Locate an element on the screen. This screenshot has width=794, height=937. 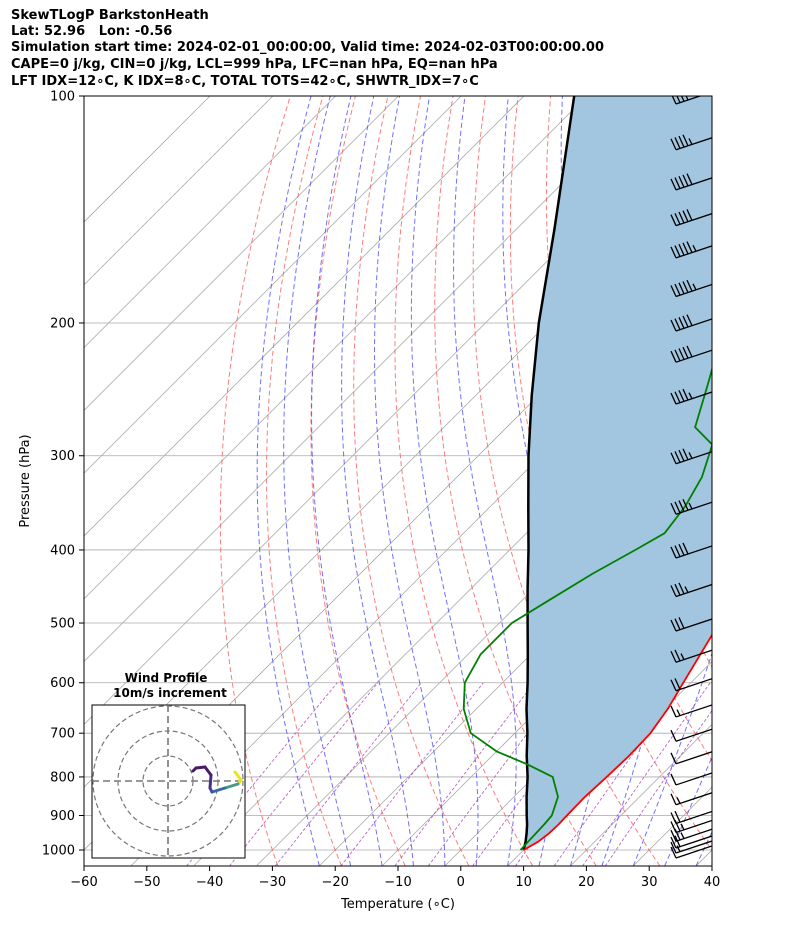
y-tick-label: 900 is located at coordinates (62, 816).